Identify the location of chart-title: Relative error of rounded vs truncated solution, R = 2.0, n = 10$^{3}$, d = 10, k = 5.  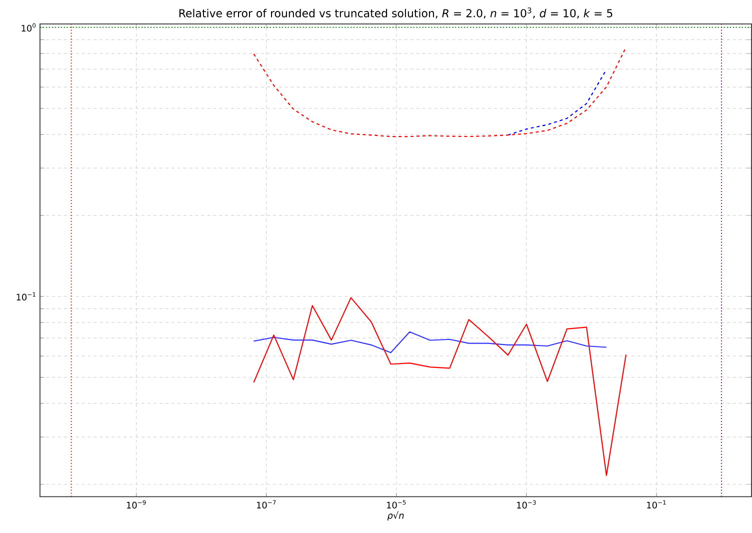
(395, 13).